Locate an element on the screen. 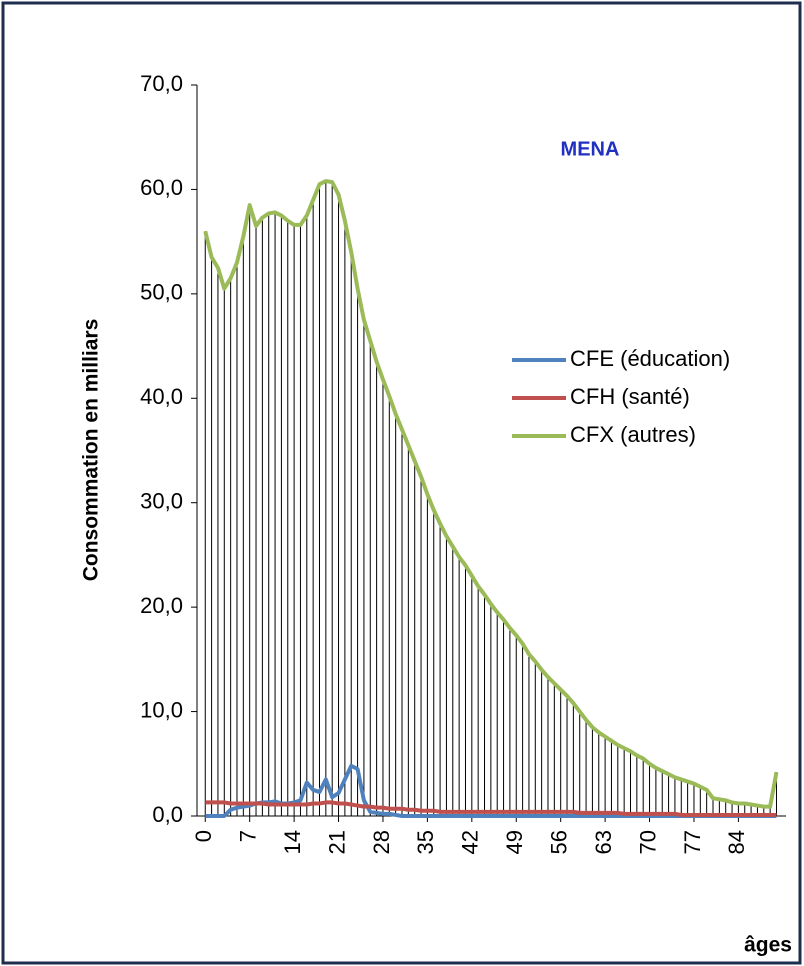 The width and height of the screenshot is (804, 966). y-tick-label: 60,0 is located at coordinates (161, 187).